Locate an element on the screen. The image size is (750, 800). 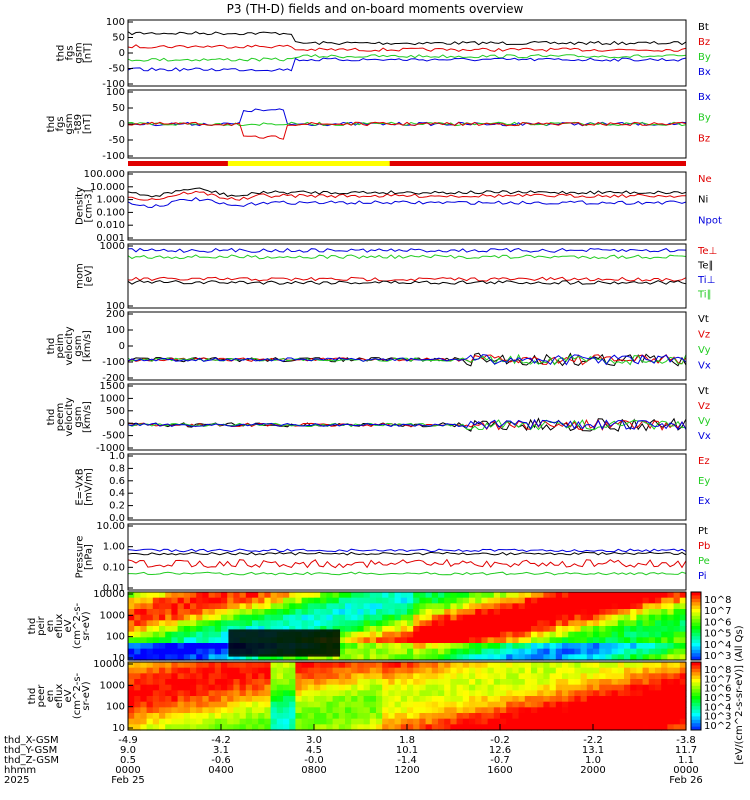
x-row-label: 2025 is located at coordinates (16, 780).